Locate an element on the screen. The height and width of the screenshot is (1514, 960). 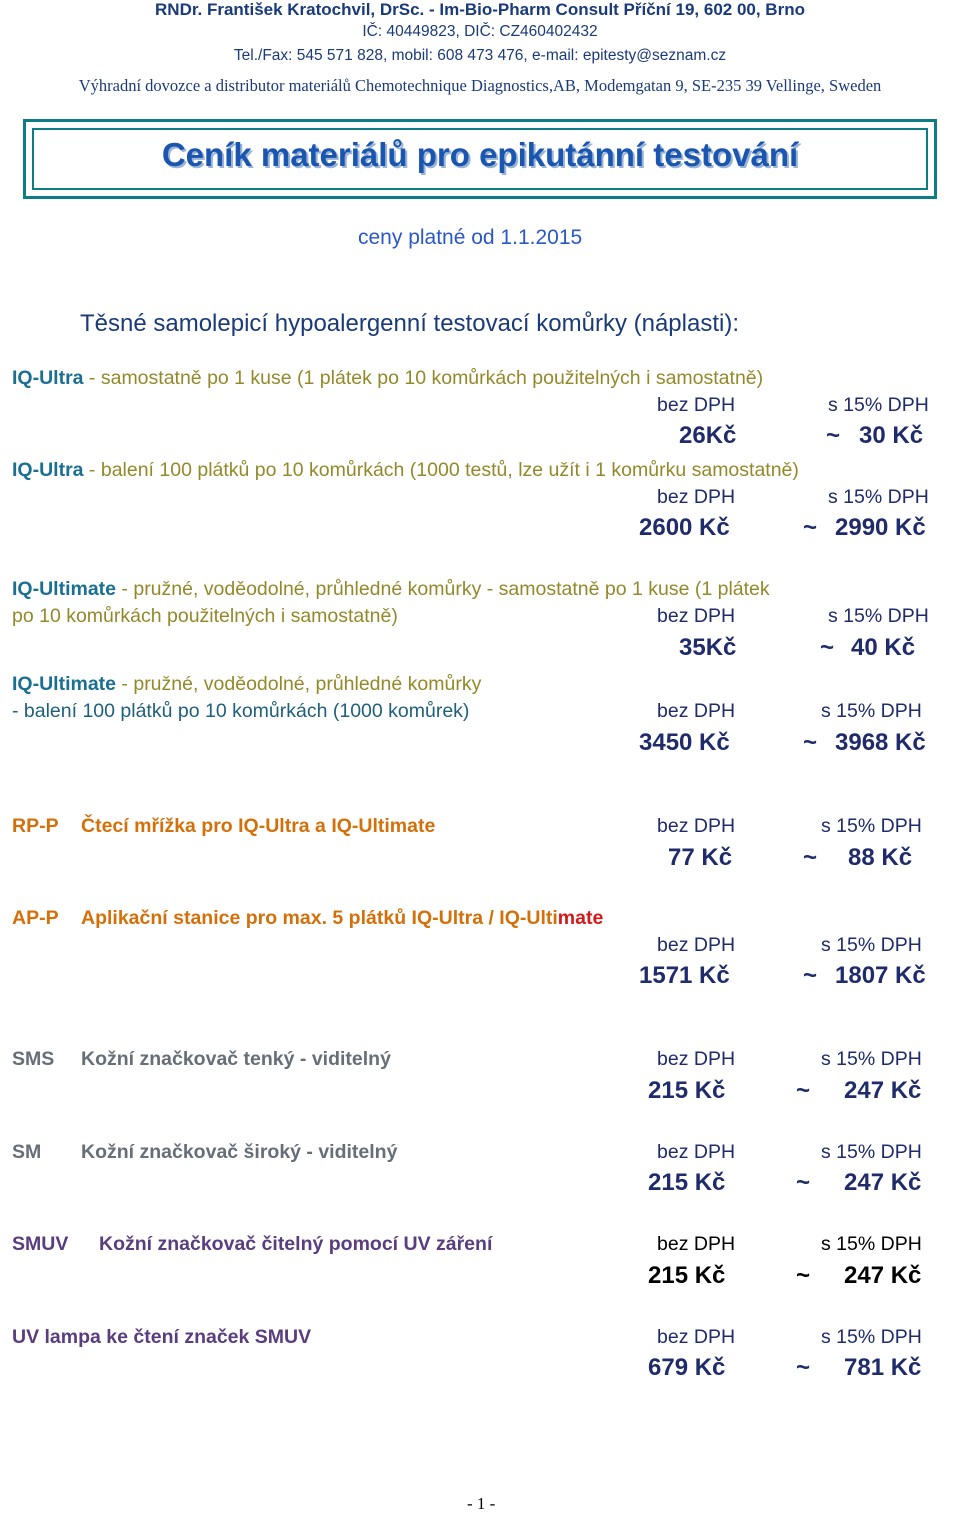
item-smuv-description: Kožní značkovač čitelný pomocí UV záření is located at coordinates (296, 1244).